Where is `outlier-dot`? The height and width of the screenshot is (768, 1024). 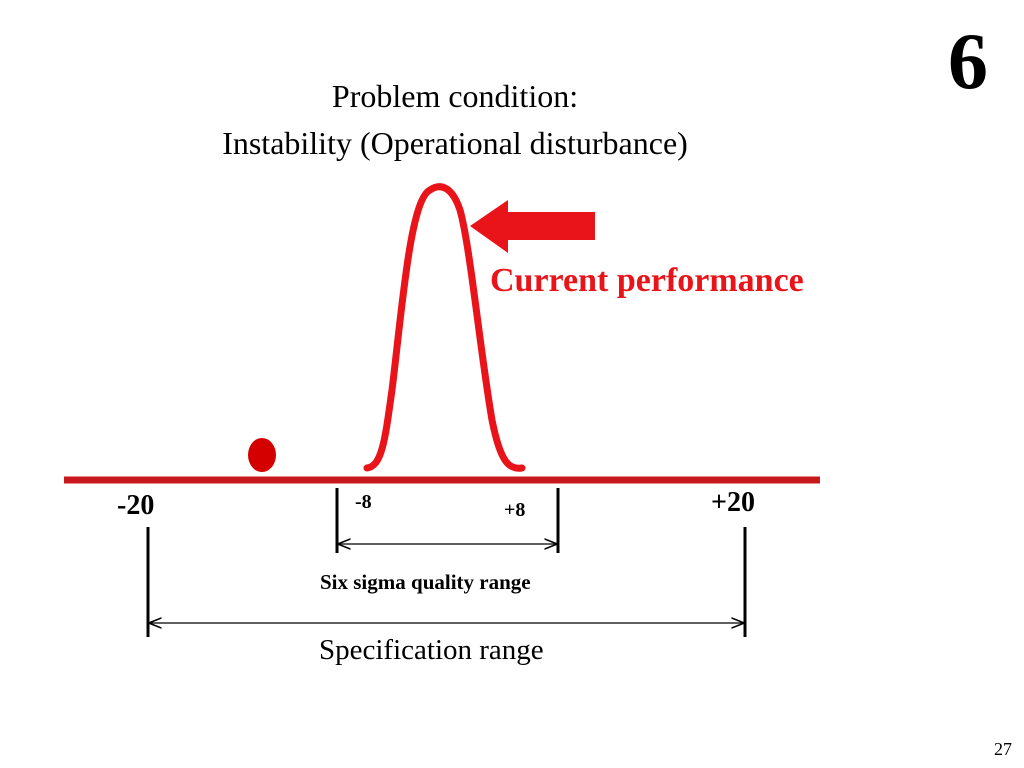
outlier-dot is located at coordinates (262, 455).